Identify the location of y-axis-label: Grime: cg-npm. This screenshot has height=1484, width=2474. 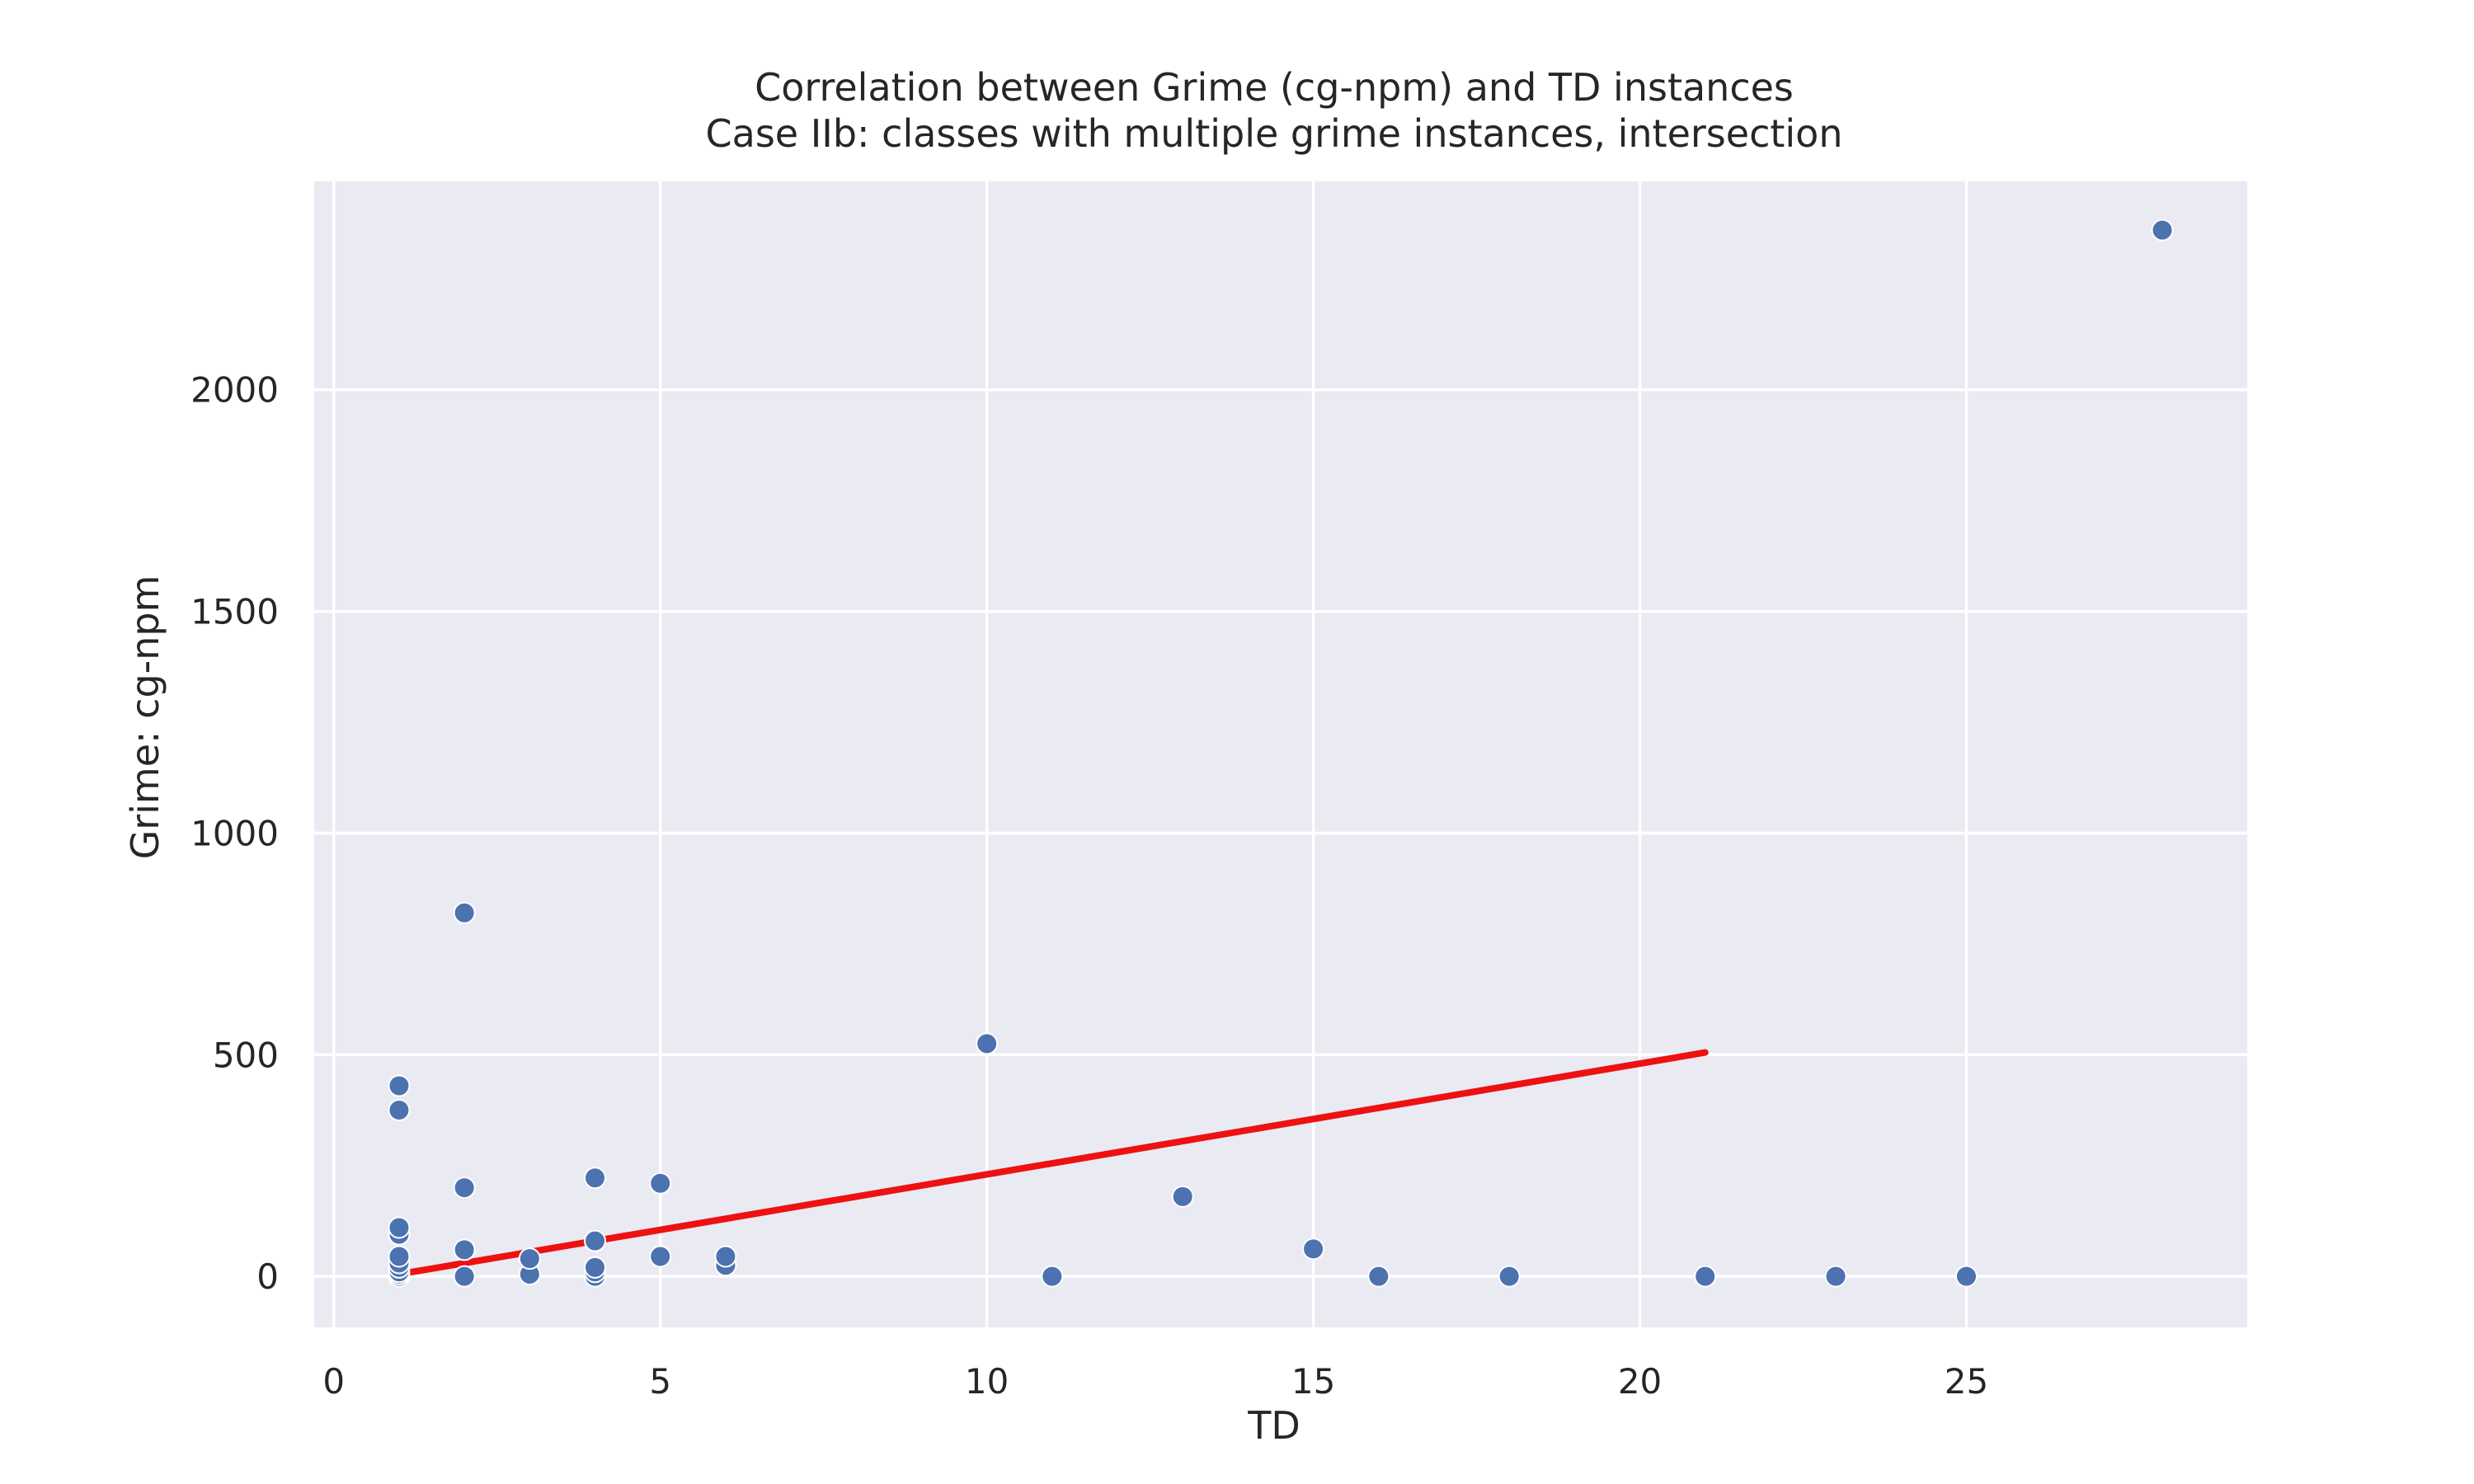
(145, 717).